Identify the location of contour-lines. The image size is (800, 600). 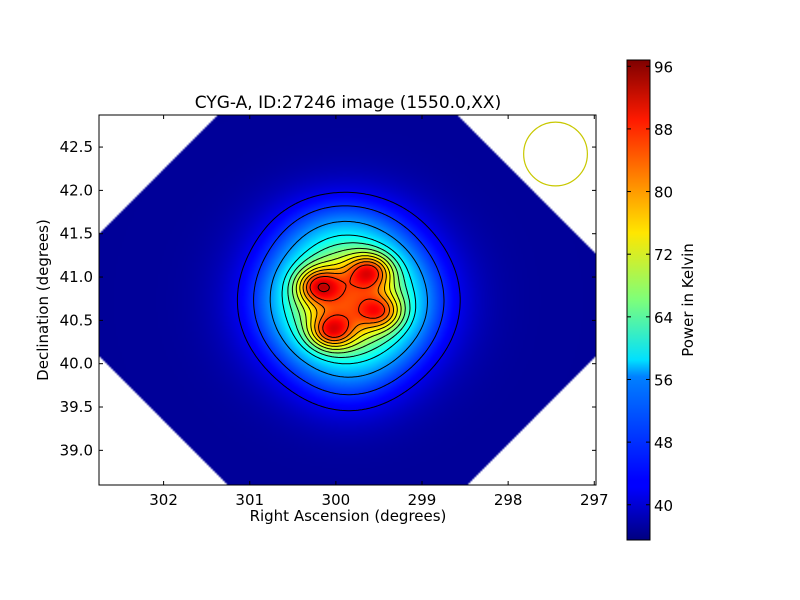
(348, 301).